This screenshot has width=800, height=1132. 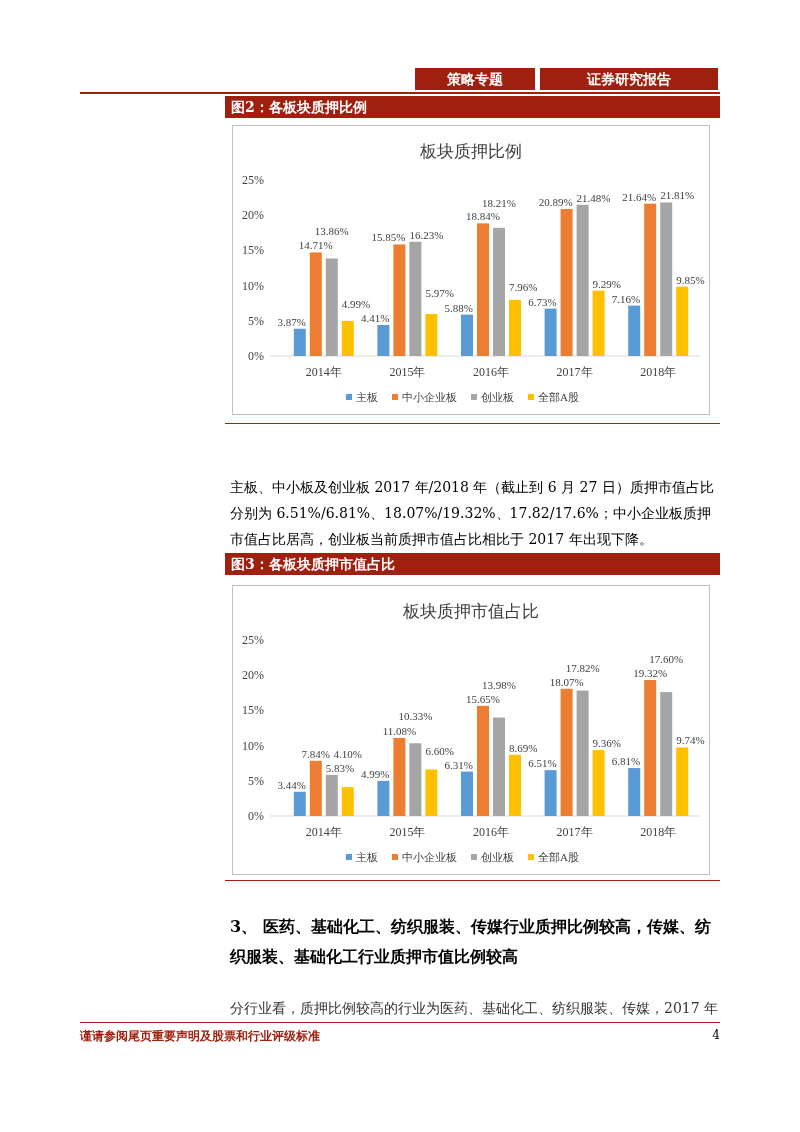 I want to click on data-label: 7.96%, so click(x=523, y=286).